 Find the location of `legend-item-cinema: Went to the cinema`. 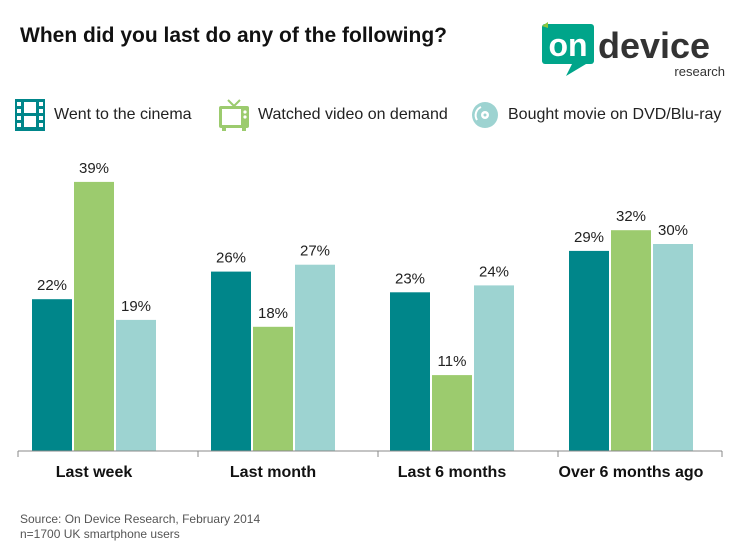

legend-item-cinema: Went to the cinema is located at coordinates (103, 115).